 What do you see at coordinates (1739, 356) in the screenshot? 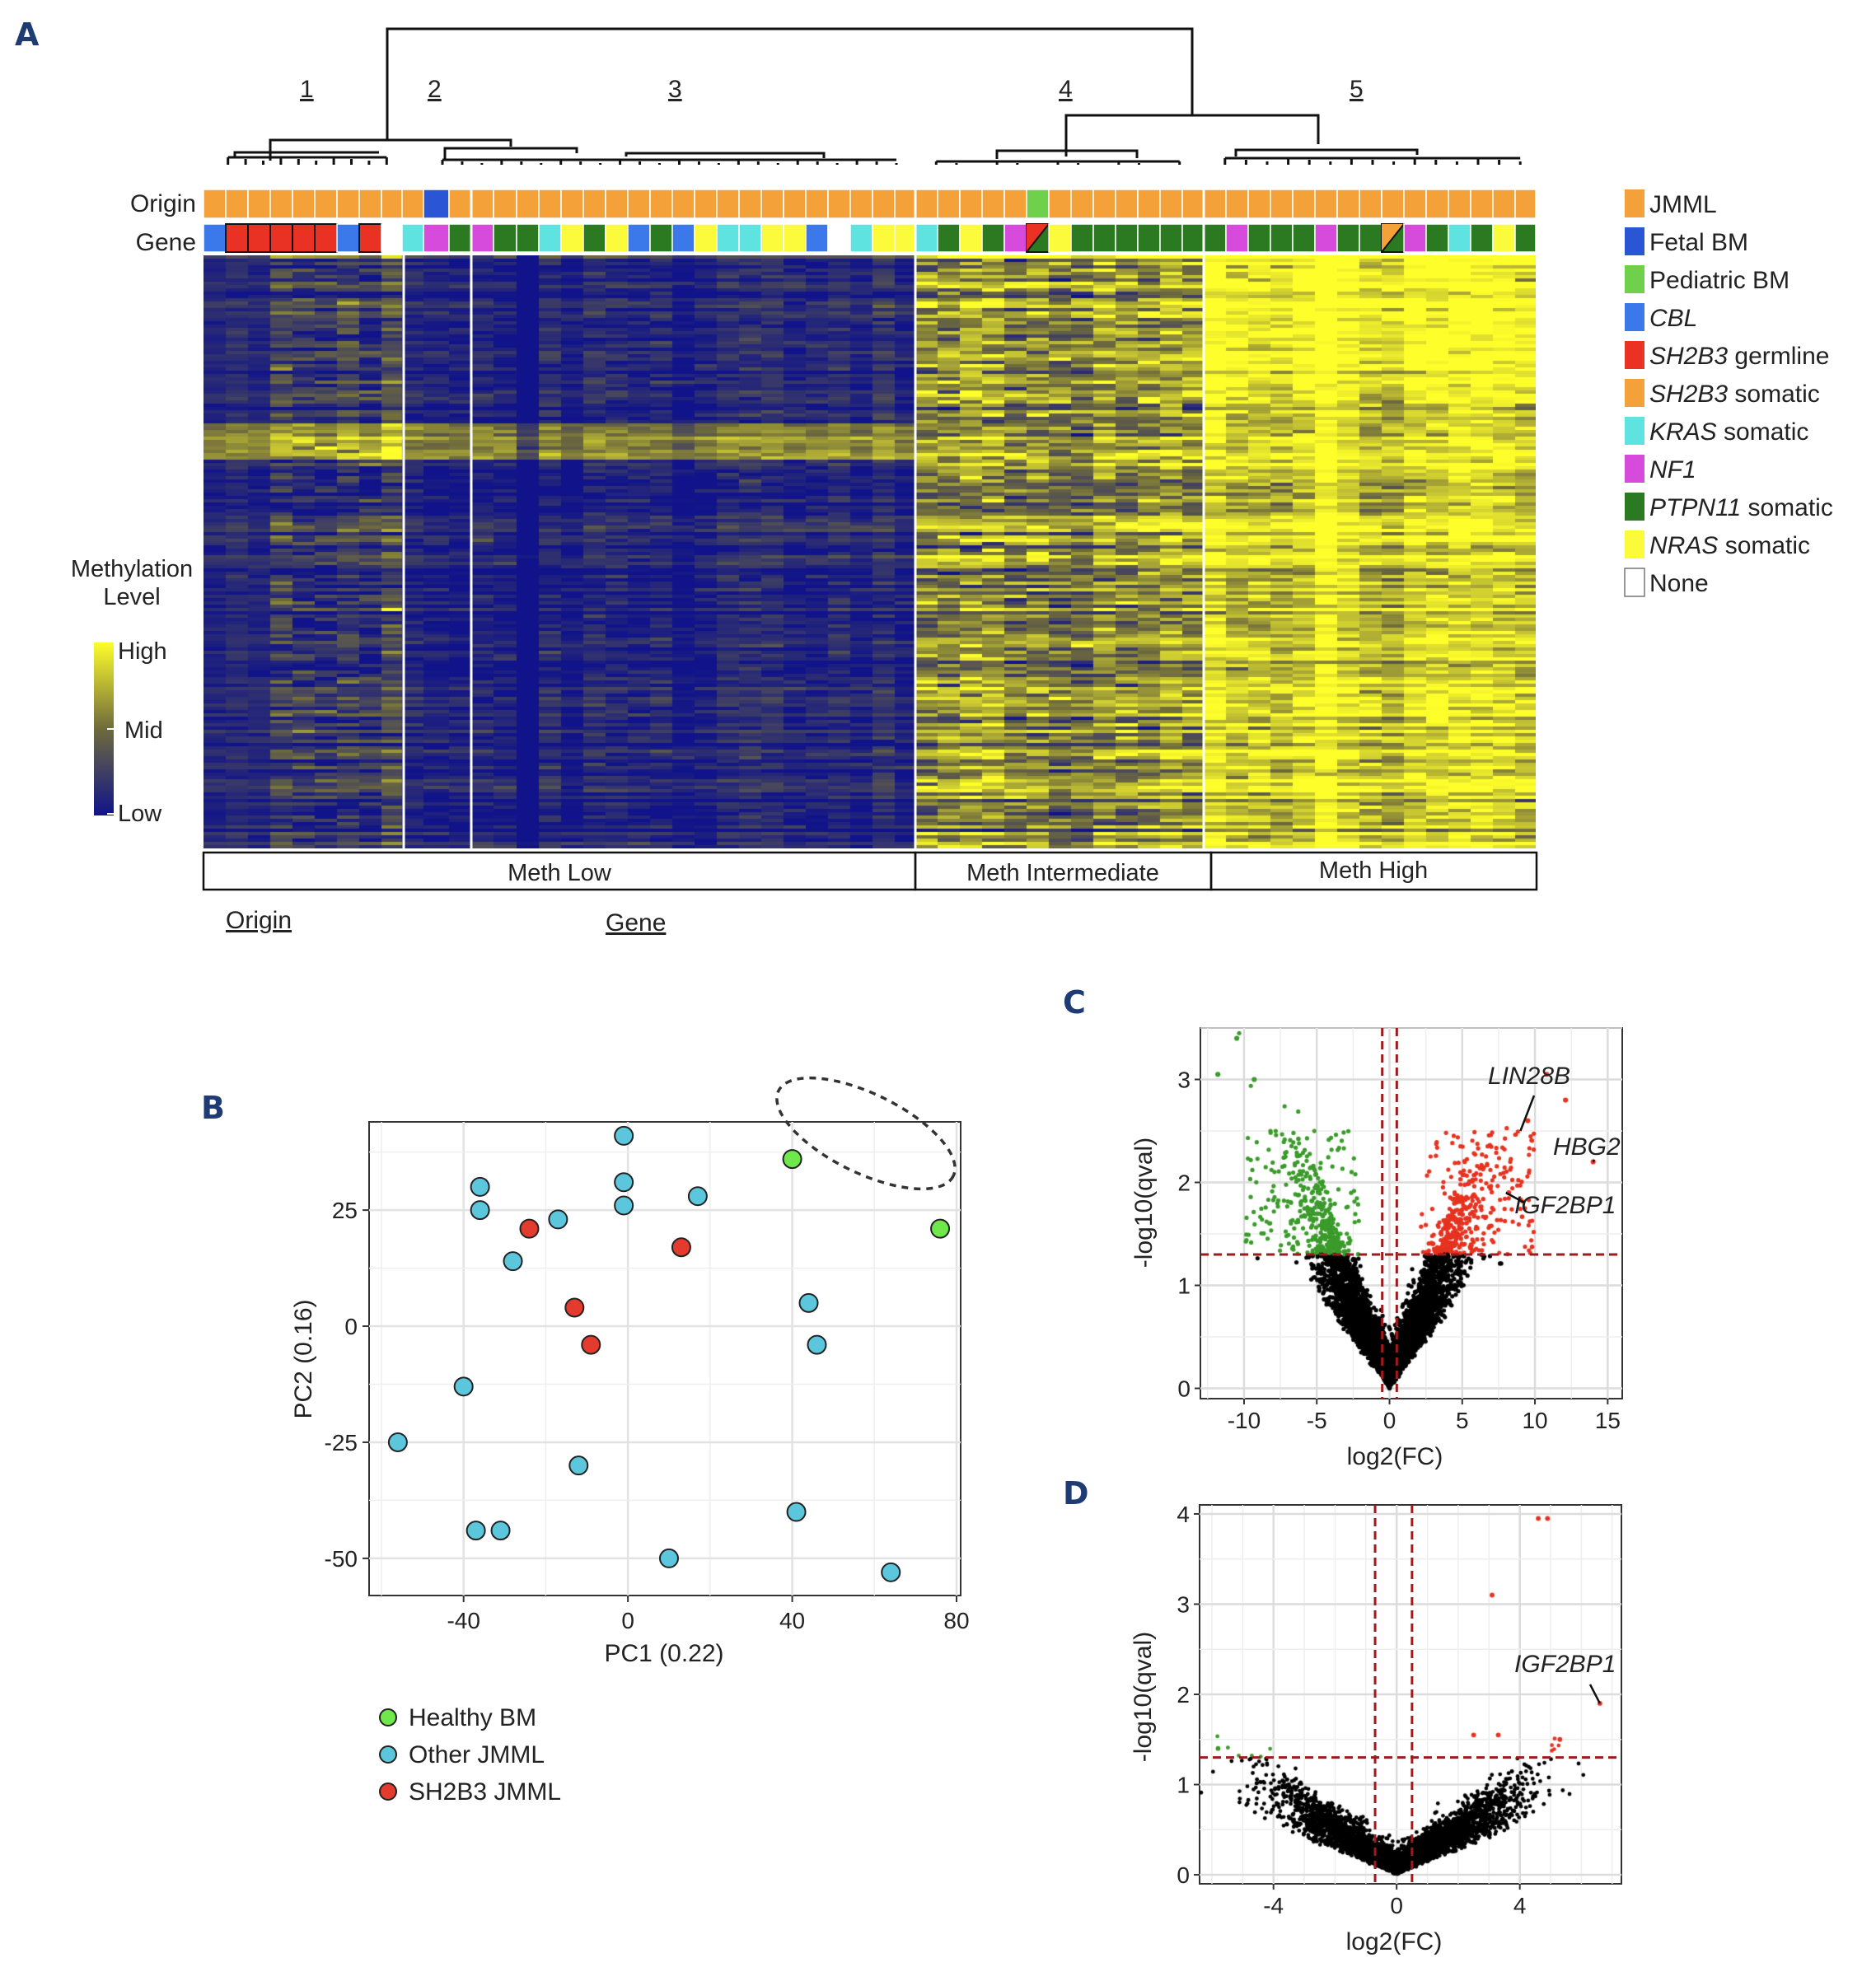
I see `legend-a-label: SH2B3 germline` at bounding box center [1739, 356].